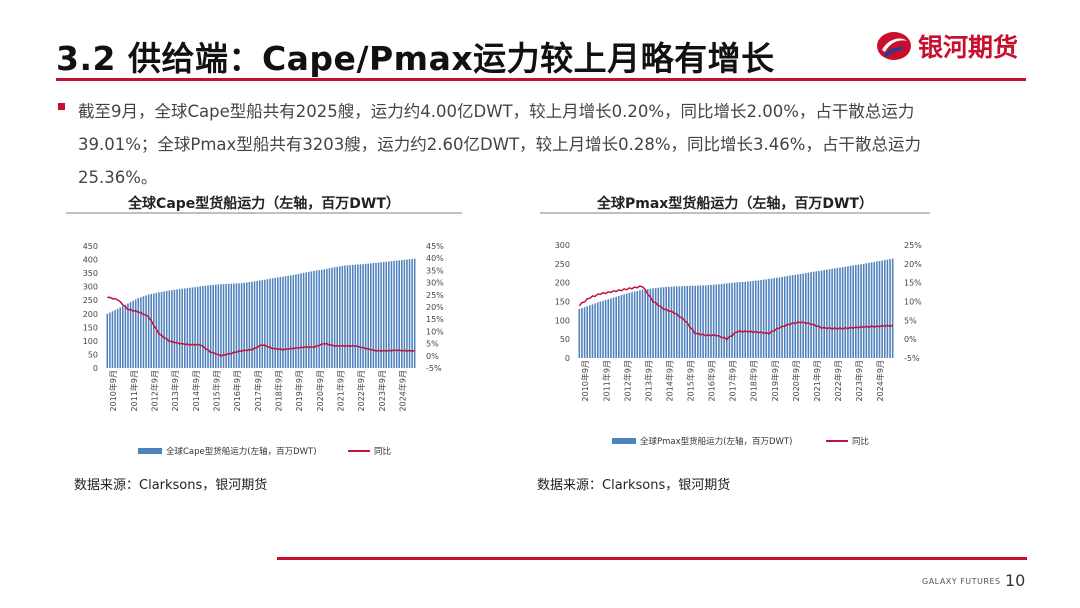 The height and width of the screenshot is (608, 1080). Describe the element at coordinates (735, 204) in the screenshot. I see `pmax-chart-title: 全球Pmax型货船运力（左轴，百万DWT）` at that location.